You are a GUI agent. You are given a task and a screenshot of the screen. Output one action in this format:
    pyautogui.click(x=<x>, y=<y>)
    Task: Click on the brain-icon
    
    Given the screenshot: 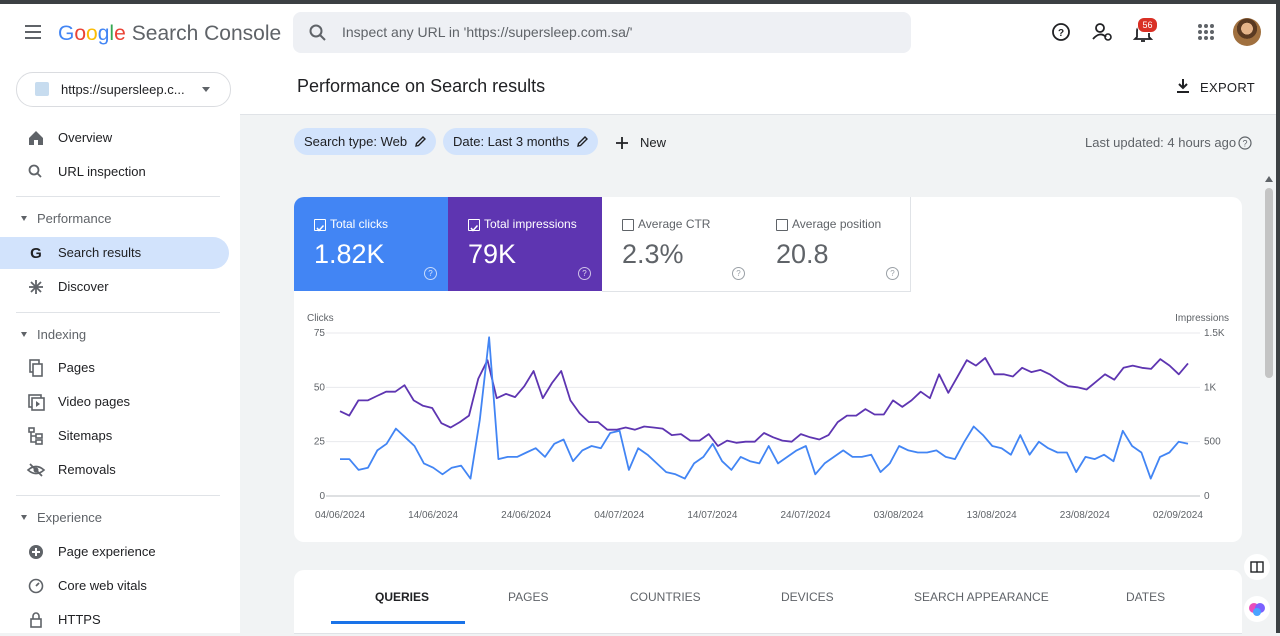 What is the action you would take?
    pyautogui.click(x=1257, y=609)
    